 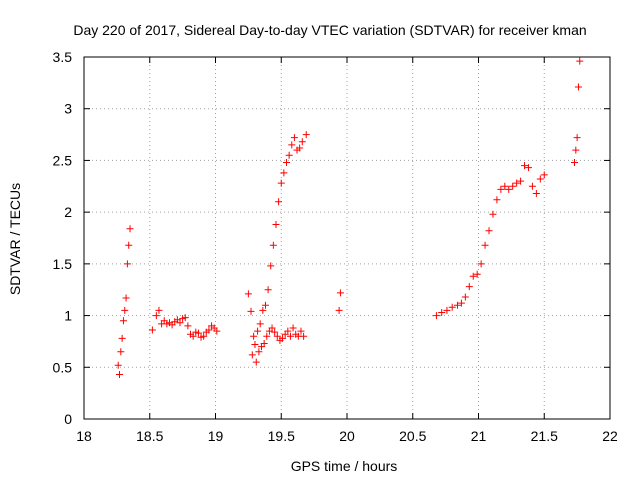 What do you see at coordinates (479, 436) in the screenshot?
I see `x-tick-label: 21` at bounding box center [479, 436].